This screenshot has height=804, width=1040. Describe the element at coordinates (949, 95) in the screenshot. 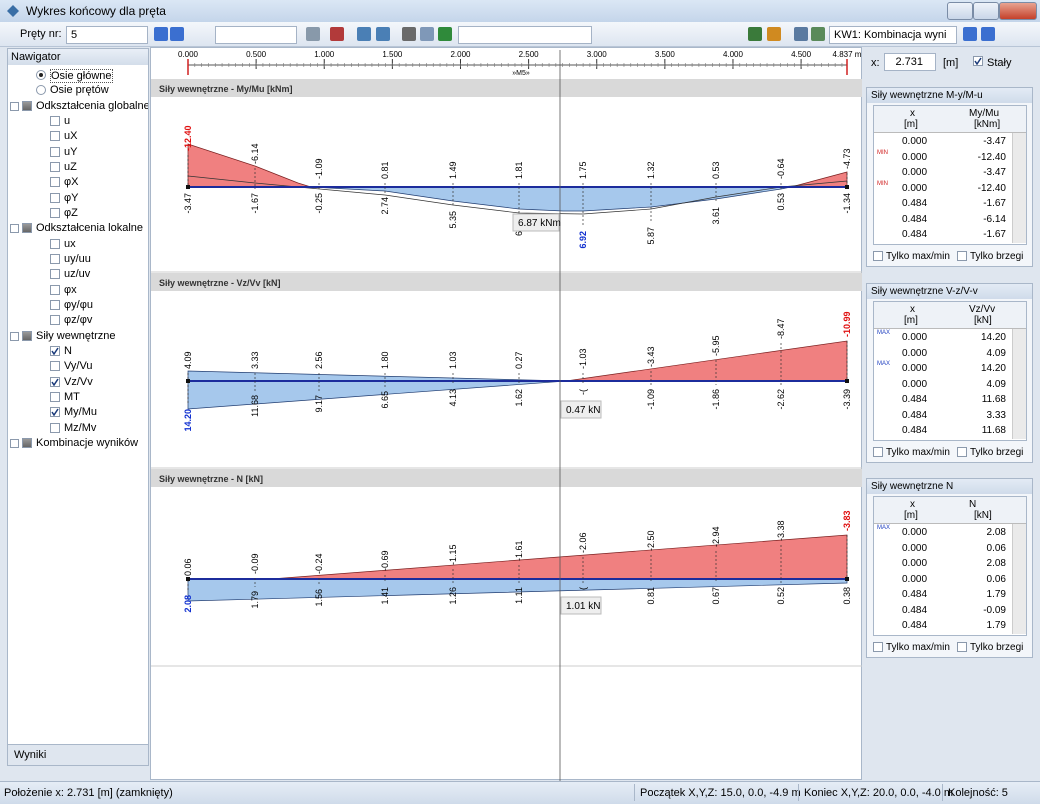

I see `panel-title-bar: Siły wewnętrzne M-y/M-u` at that location.